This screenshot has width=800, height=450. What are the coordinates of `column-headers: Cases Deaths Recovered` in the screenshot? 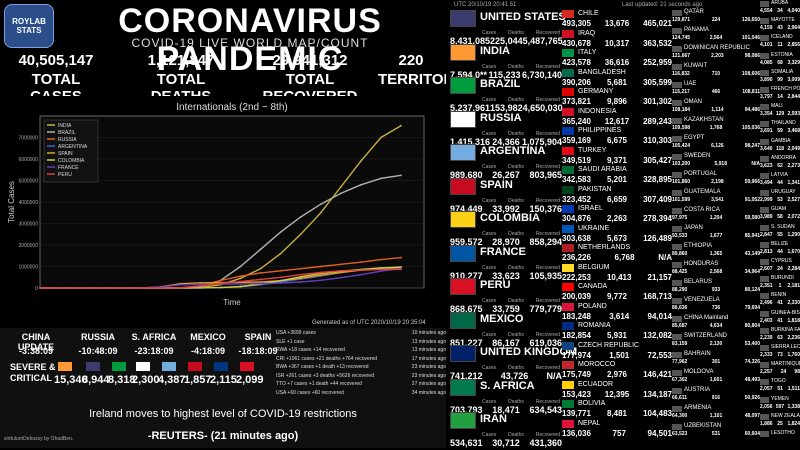 It's located at (521, 167).